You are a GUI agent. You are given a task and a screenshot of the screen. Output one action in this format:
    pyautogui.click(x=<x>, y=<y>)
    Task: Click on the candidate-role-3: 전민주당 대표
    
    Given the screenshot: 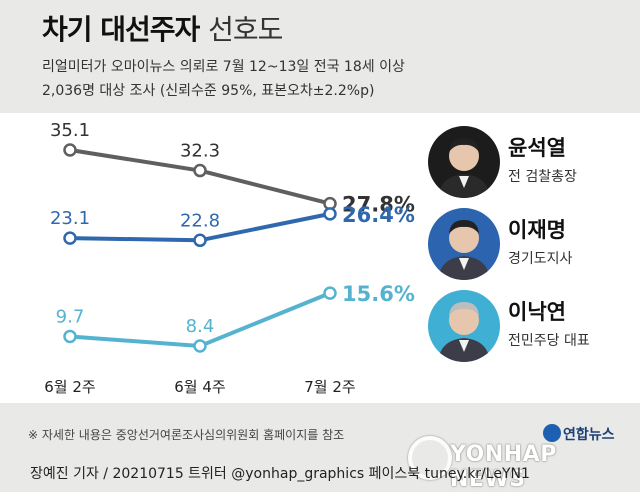 What is the action you would take?
    pyautogui.click(x=549, y=341)
    